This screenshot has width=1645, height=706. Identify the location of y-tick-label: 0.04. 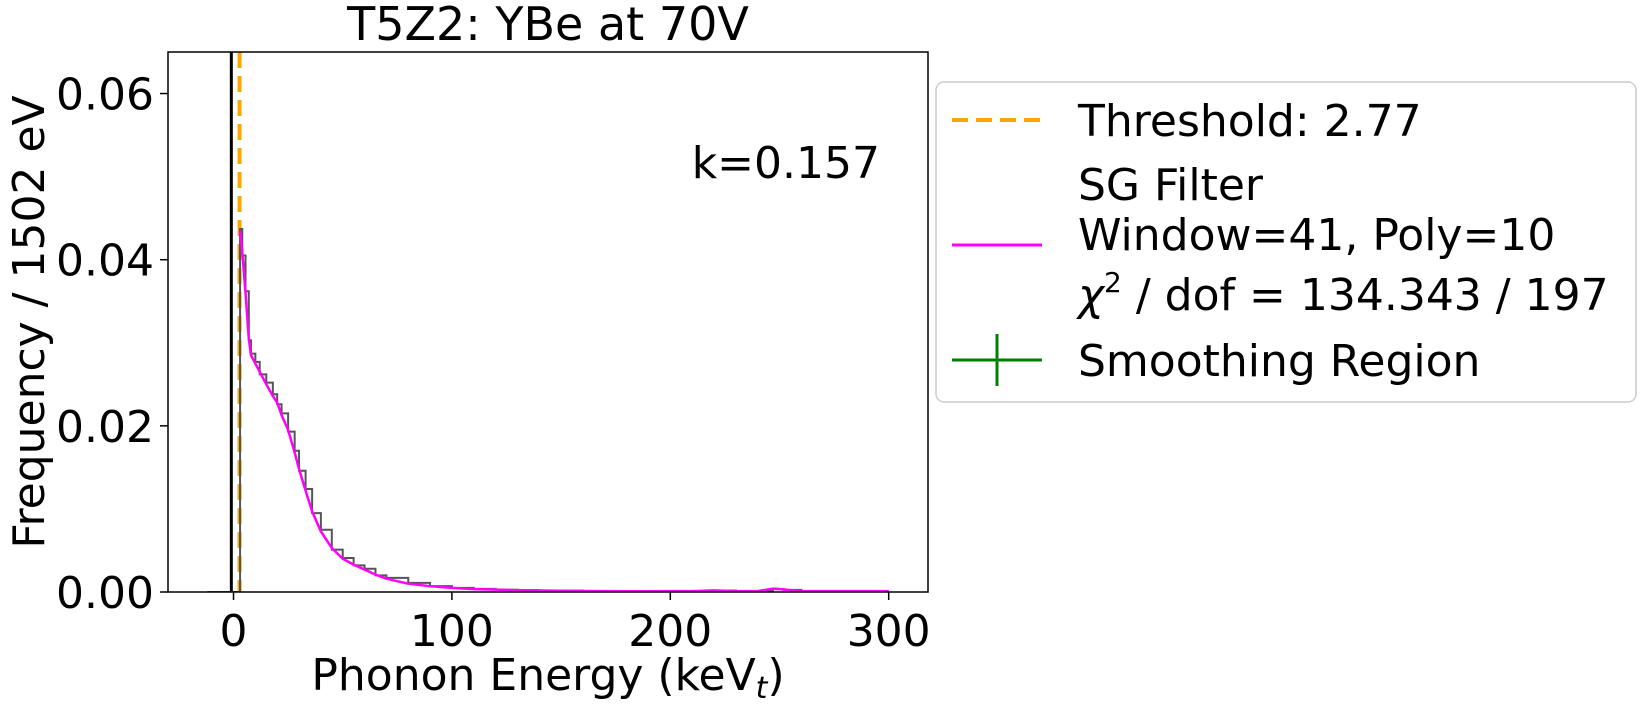
(105, 261).